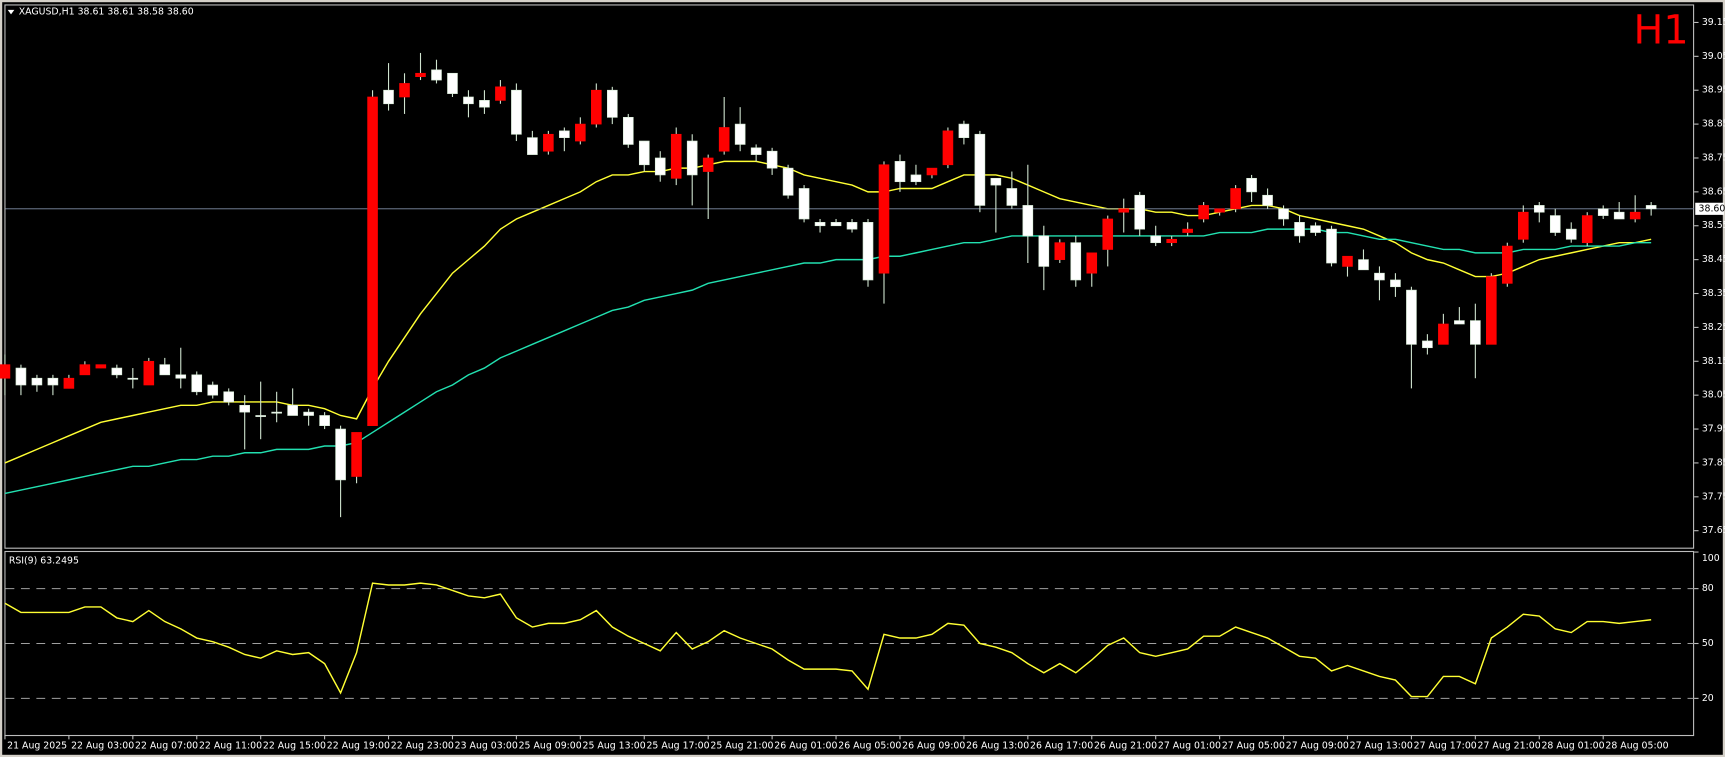  I want to click on x-tick-label: 22 Aug 15:00, so click(294, 745).